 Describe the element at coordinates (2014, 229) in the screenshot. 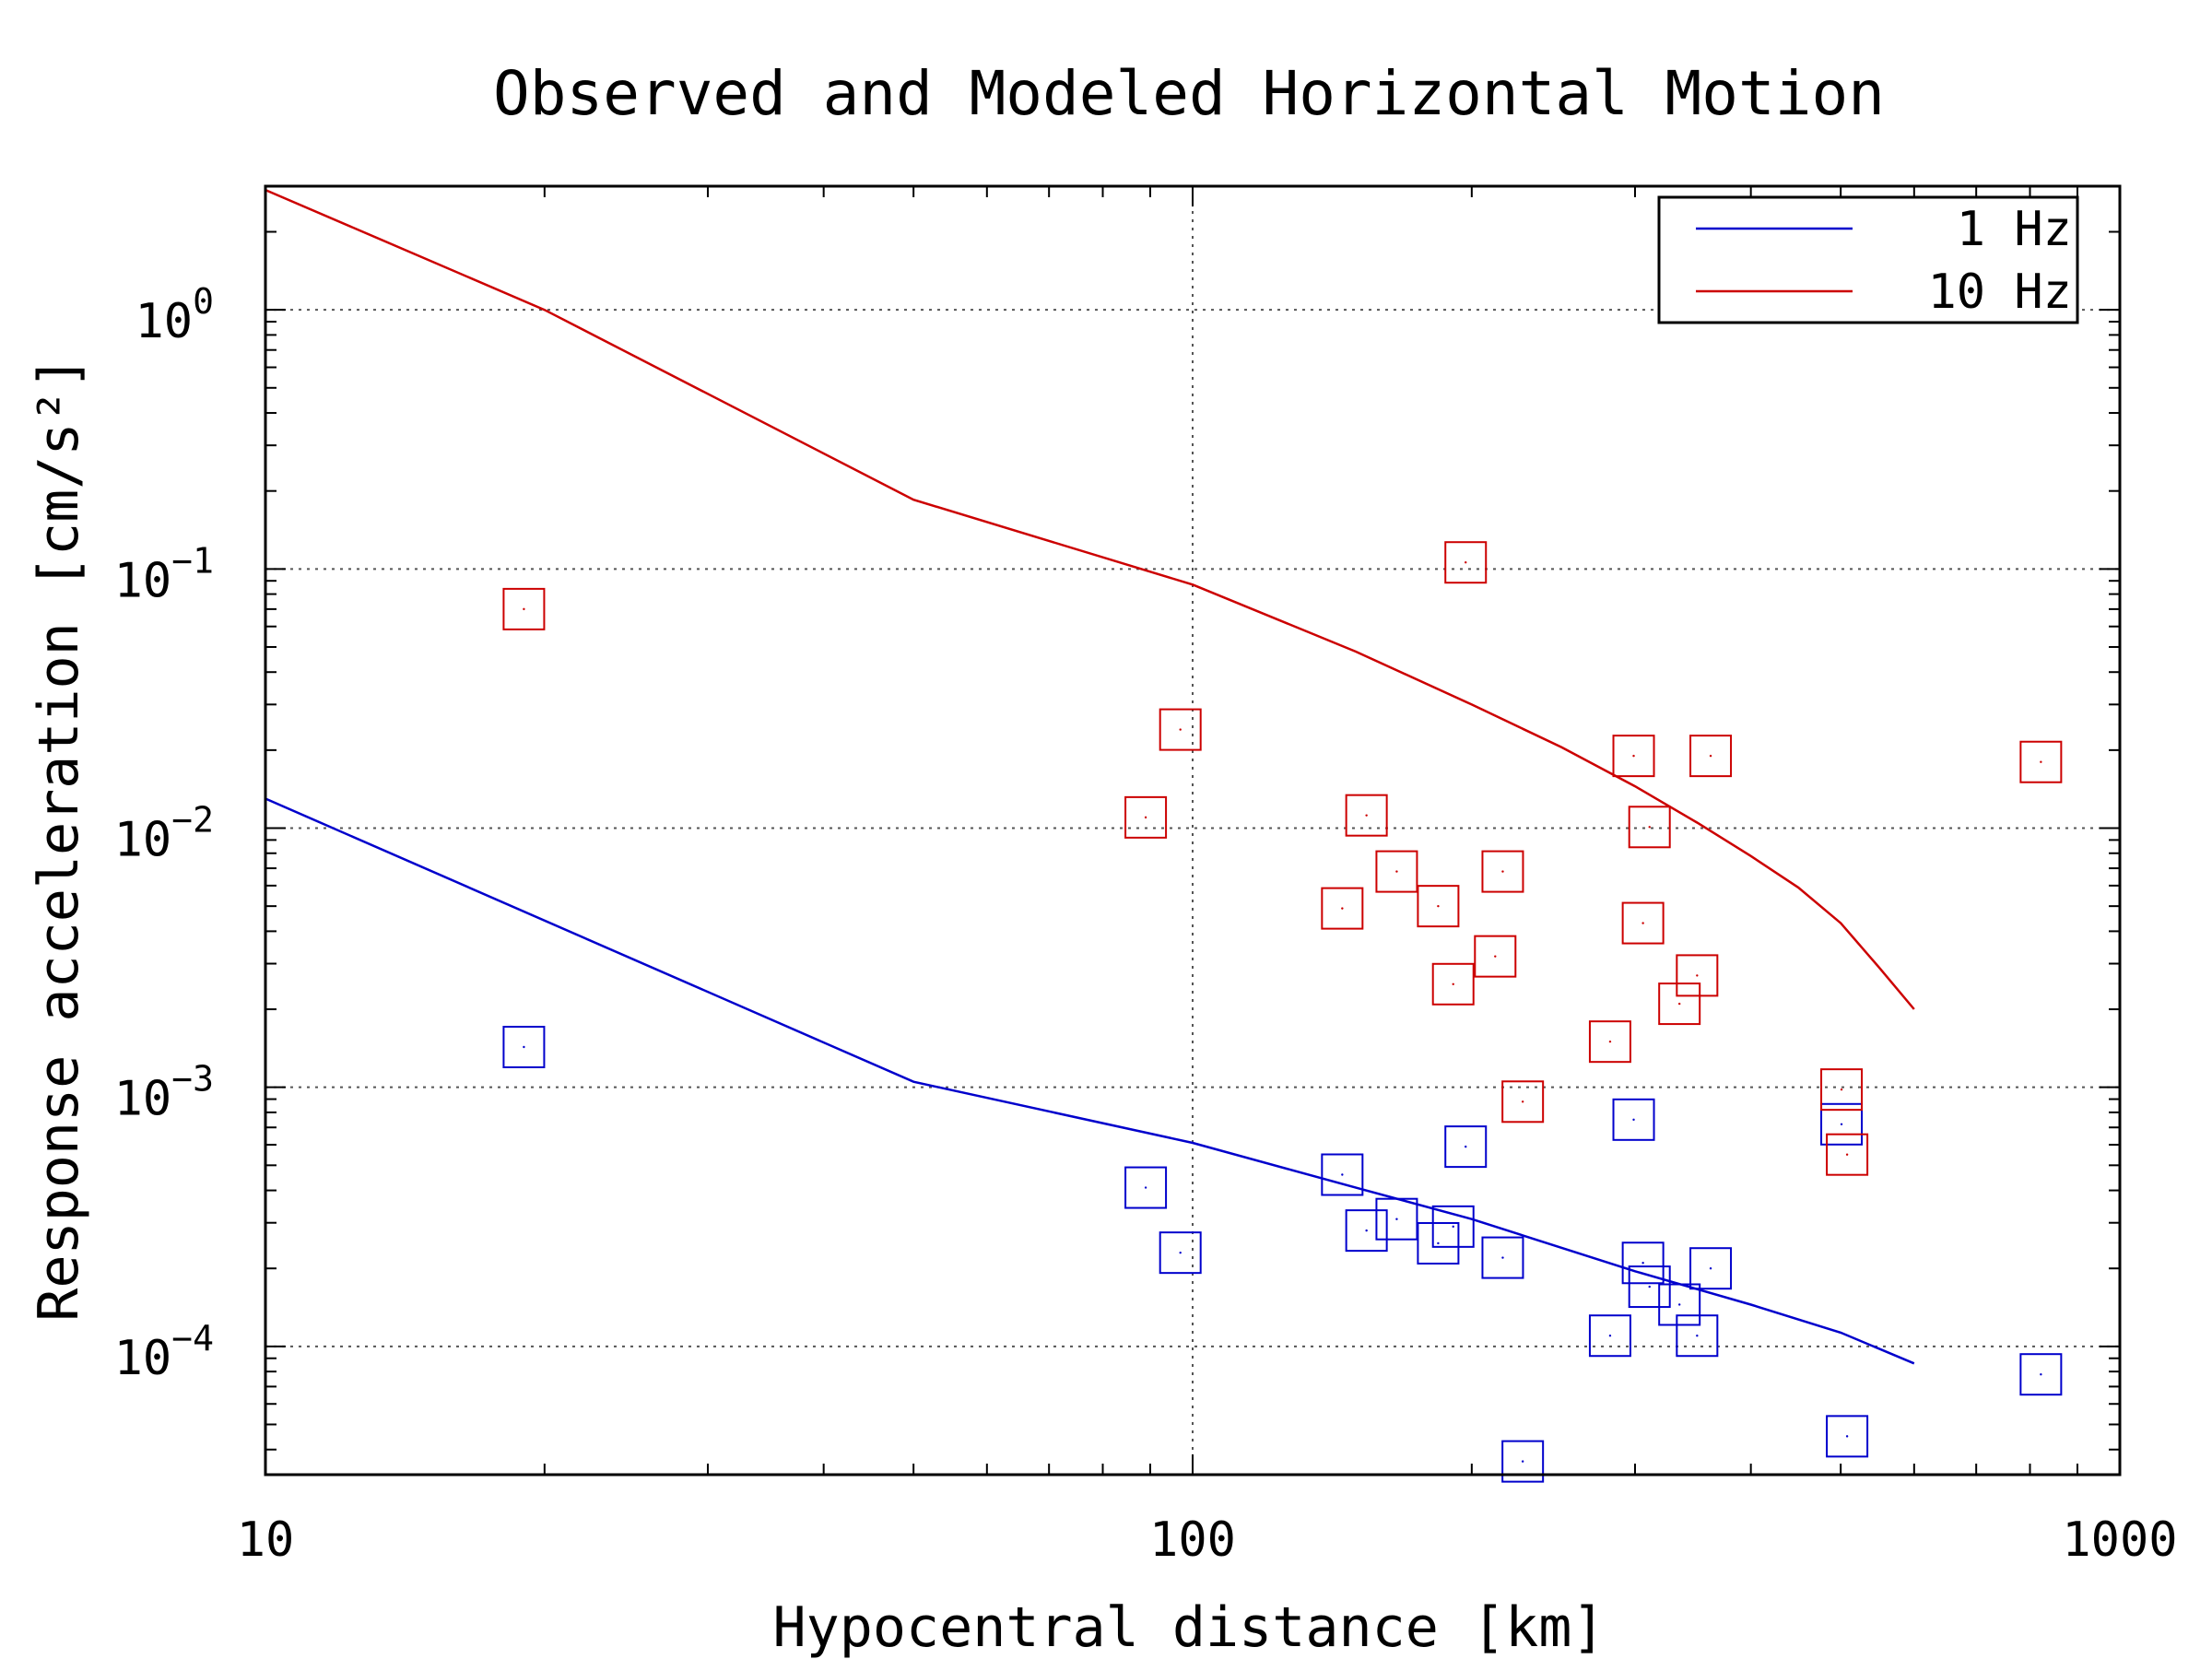

I see `legend-label: 1 Hz` at that location.